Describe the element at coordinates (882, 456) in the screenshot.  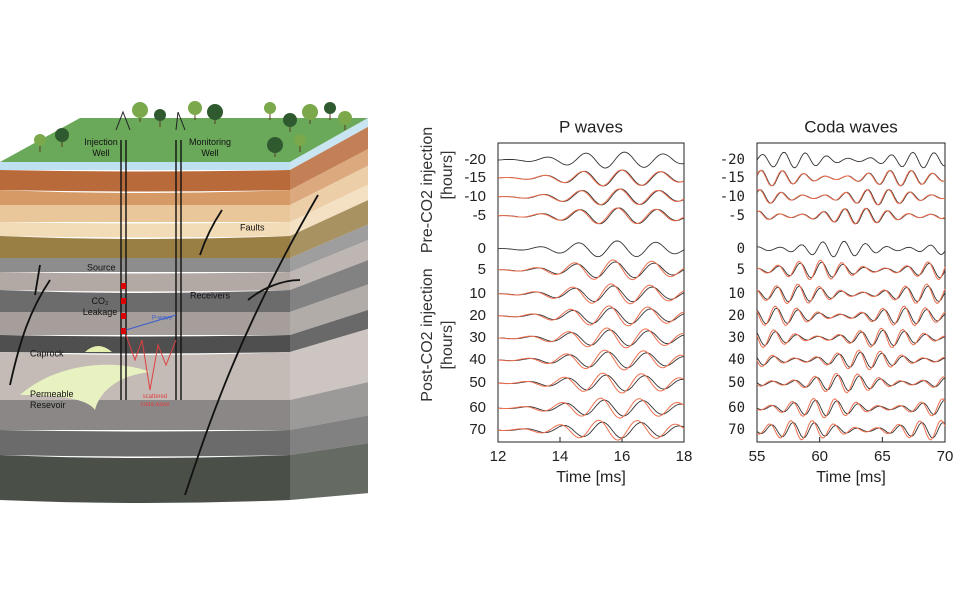
I see `x-tick-label: 65` at that location.